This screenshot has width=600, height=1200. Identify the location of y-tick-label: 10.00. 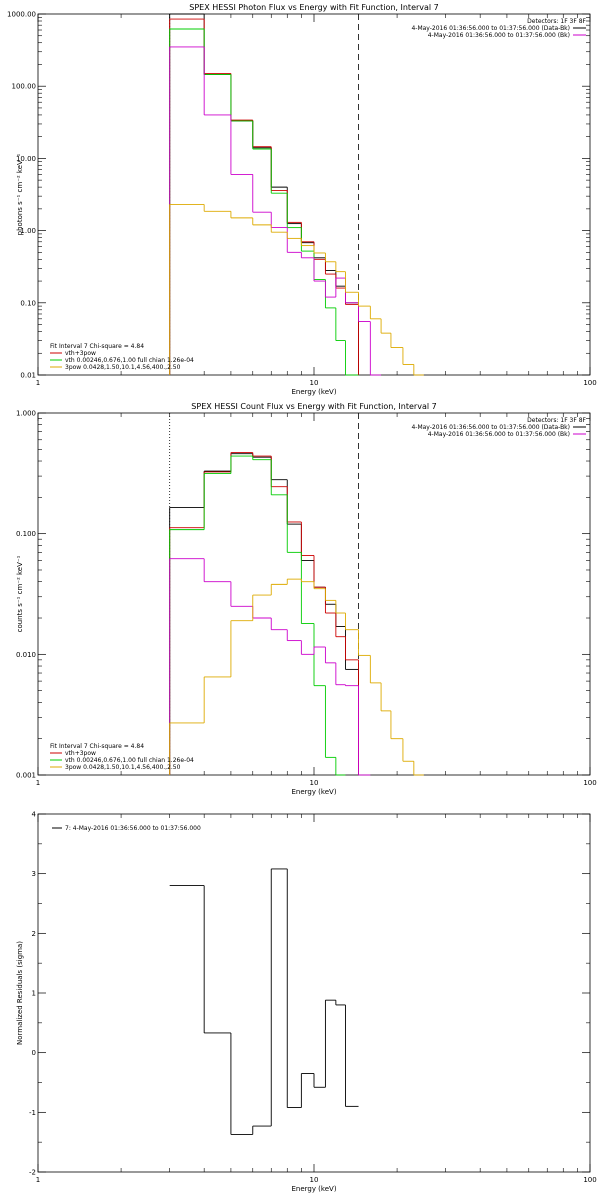
(26, 159).